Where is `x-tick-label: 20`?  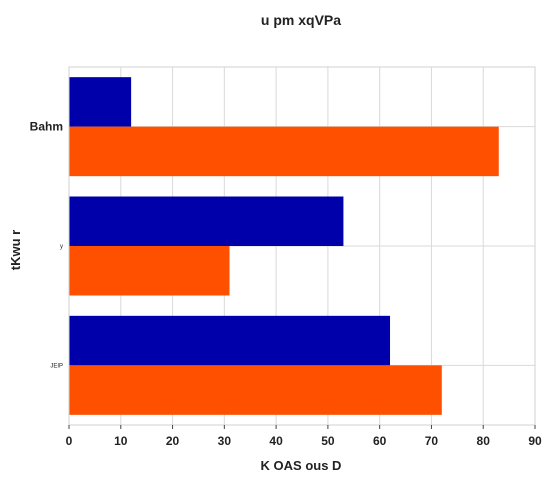 x-tick-label: 20 is located at coordinates (173, 441).